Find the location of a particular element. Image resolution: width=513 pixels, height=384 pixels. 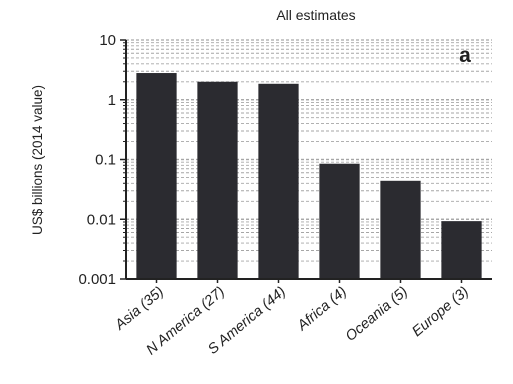

panel-label: a is located at coordinates (465, 55).